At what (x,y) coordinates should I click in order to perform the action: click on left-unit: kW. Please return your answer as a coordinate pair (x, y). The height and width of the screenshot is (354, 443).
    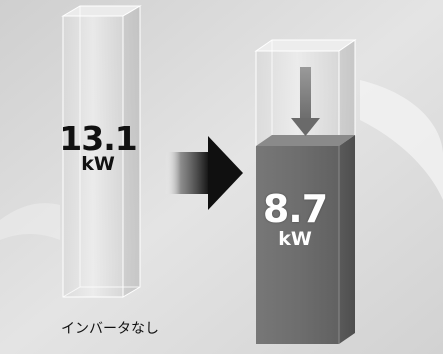
    Looking at the image, I should click on (98, 164).